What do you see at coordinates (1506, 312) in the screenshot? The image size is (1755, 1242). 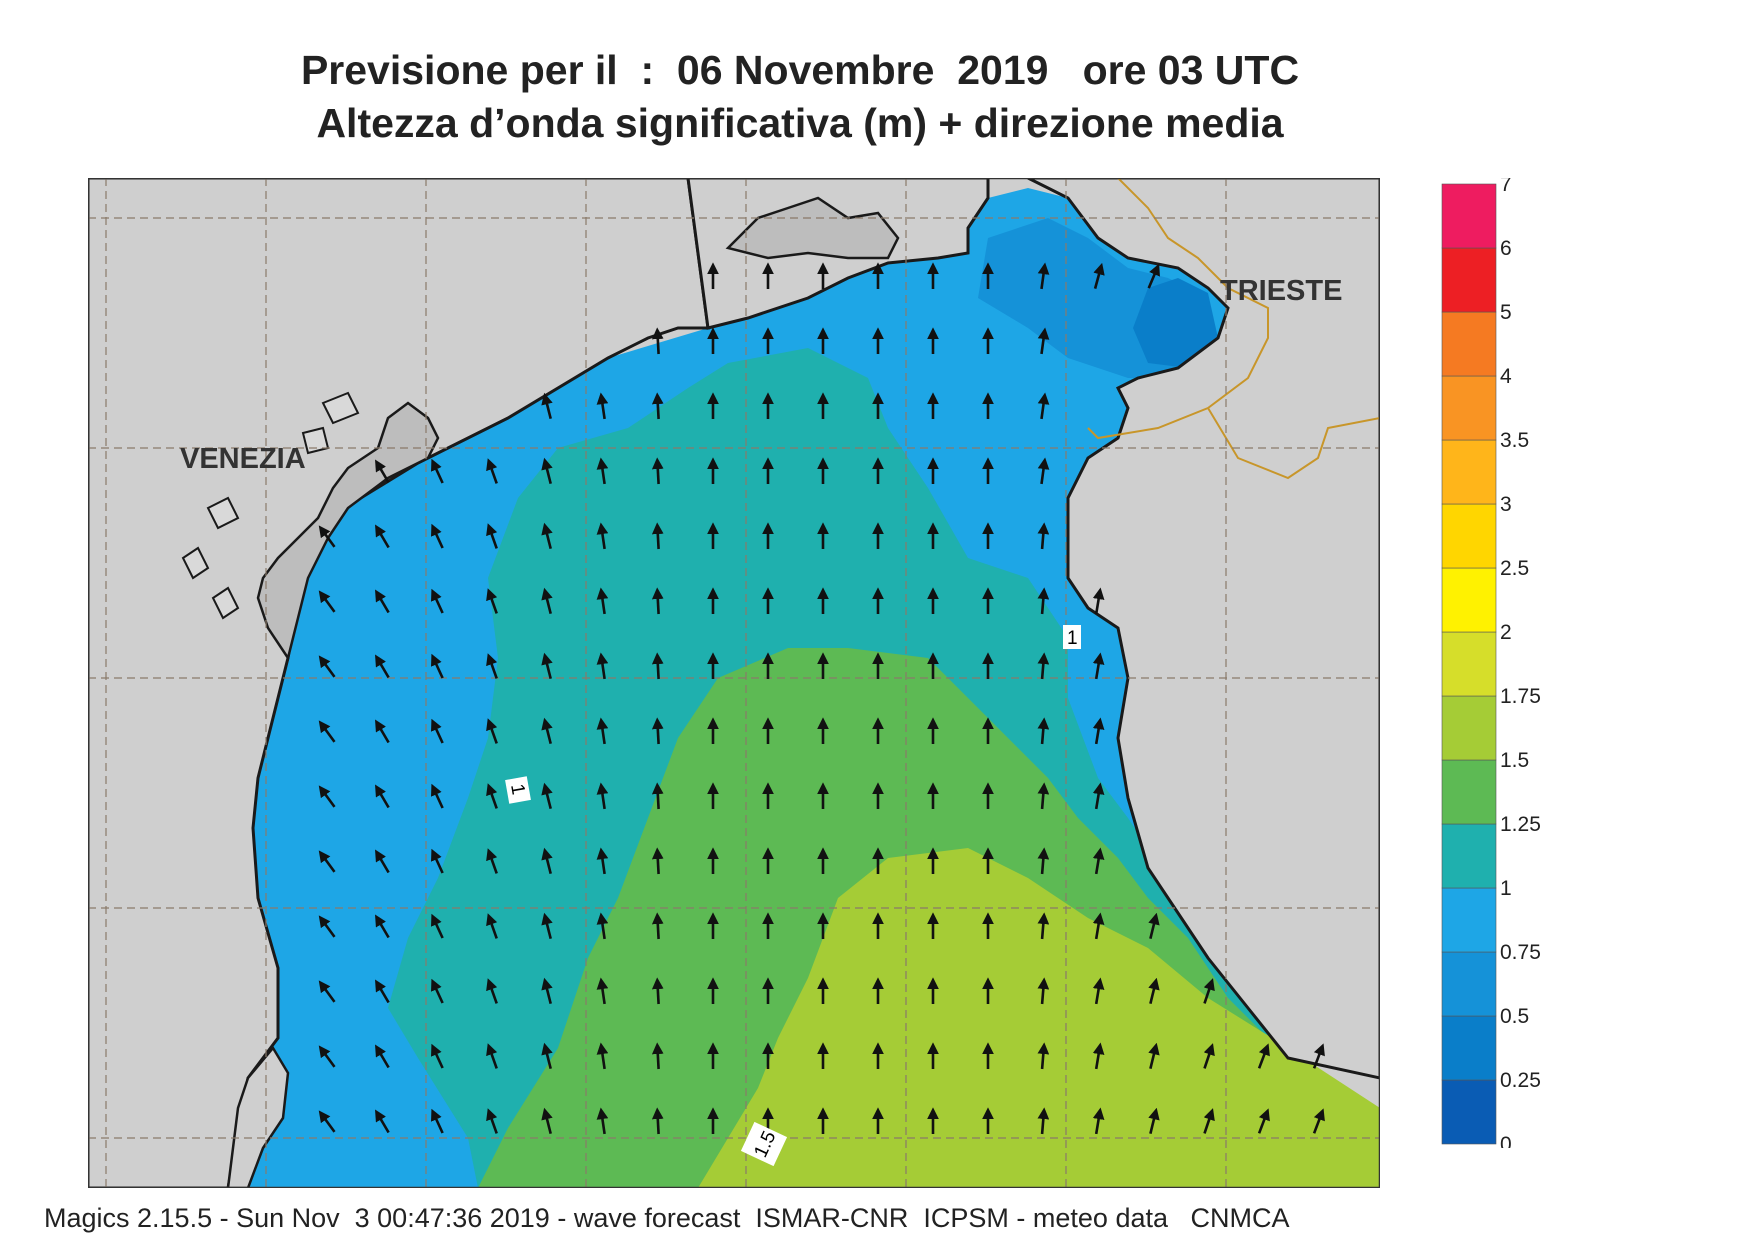 I see `legend-label: 5` at bounding box center [1506, 312].